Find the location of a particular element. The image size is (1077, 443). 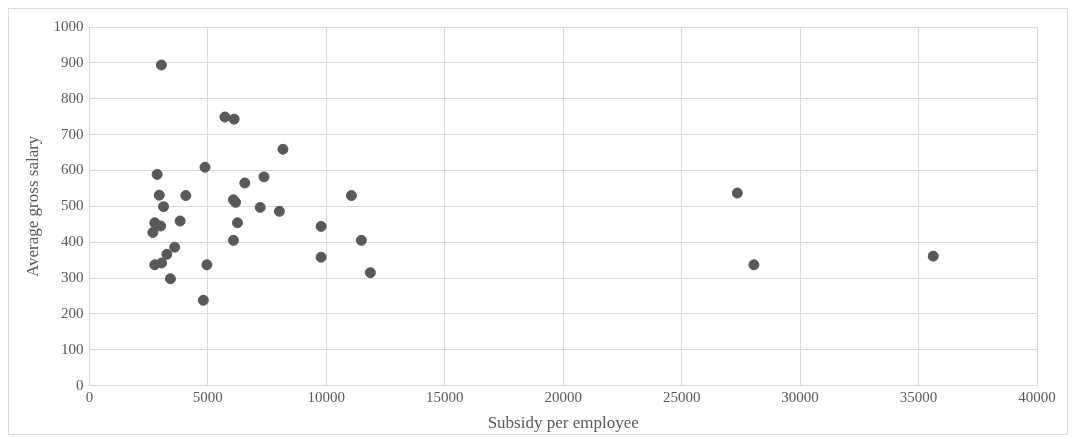

x-tick-label: 25000 is located at coordinates (681, 396).